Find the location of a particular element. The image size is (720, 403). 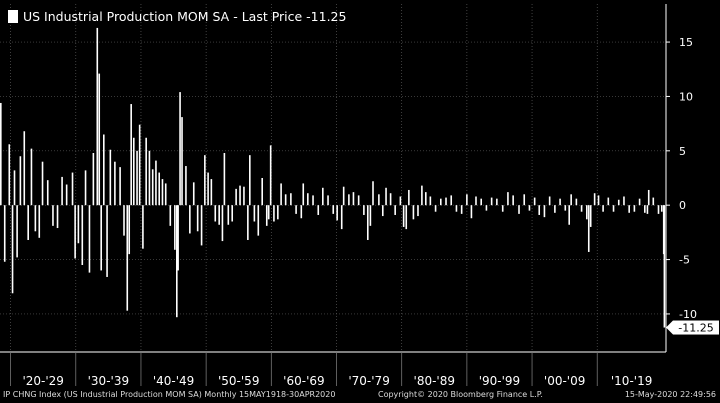

y-tick-label: 0 is located at coordinates (682, 205).